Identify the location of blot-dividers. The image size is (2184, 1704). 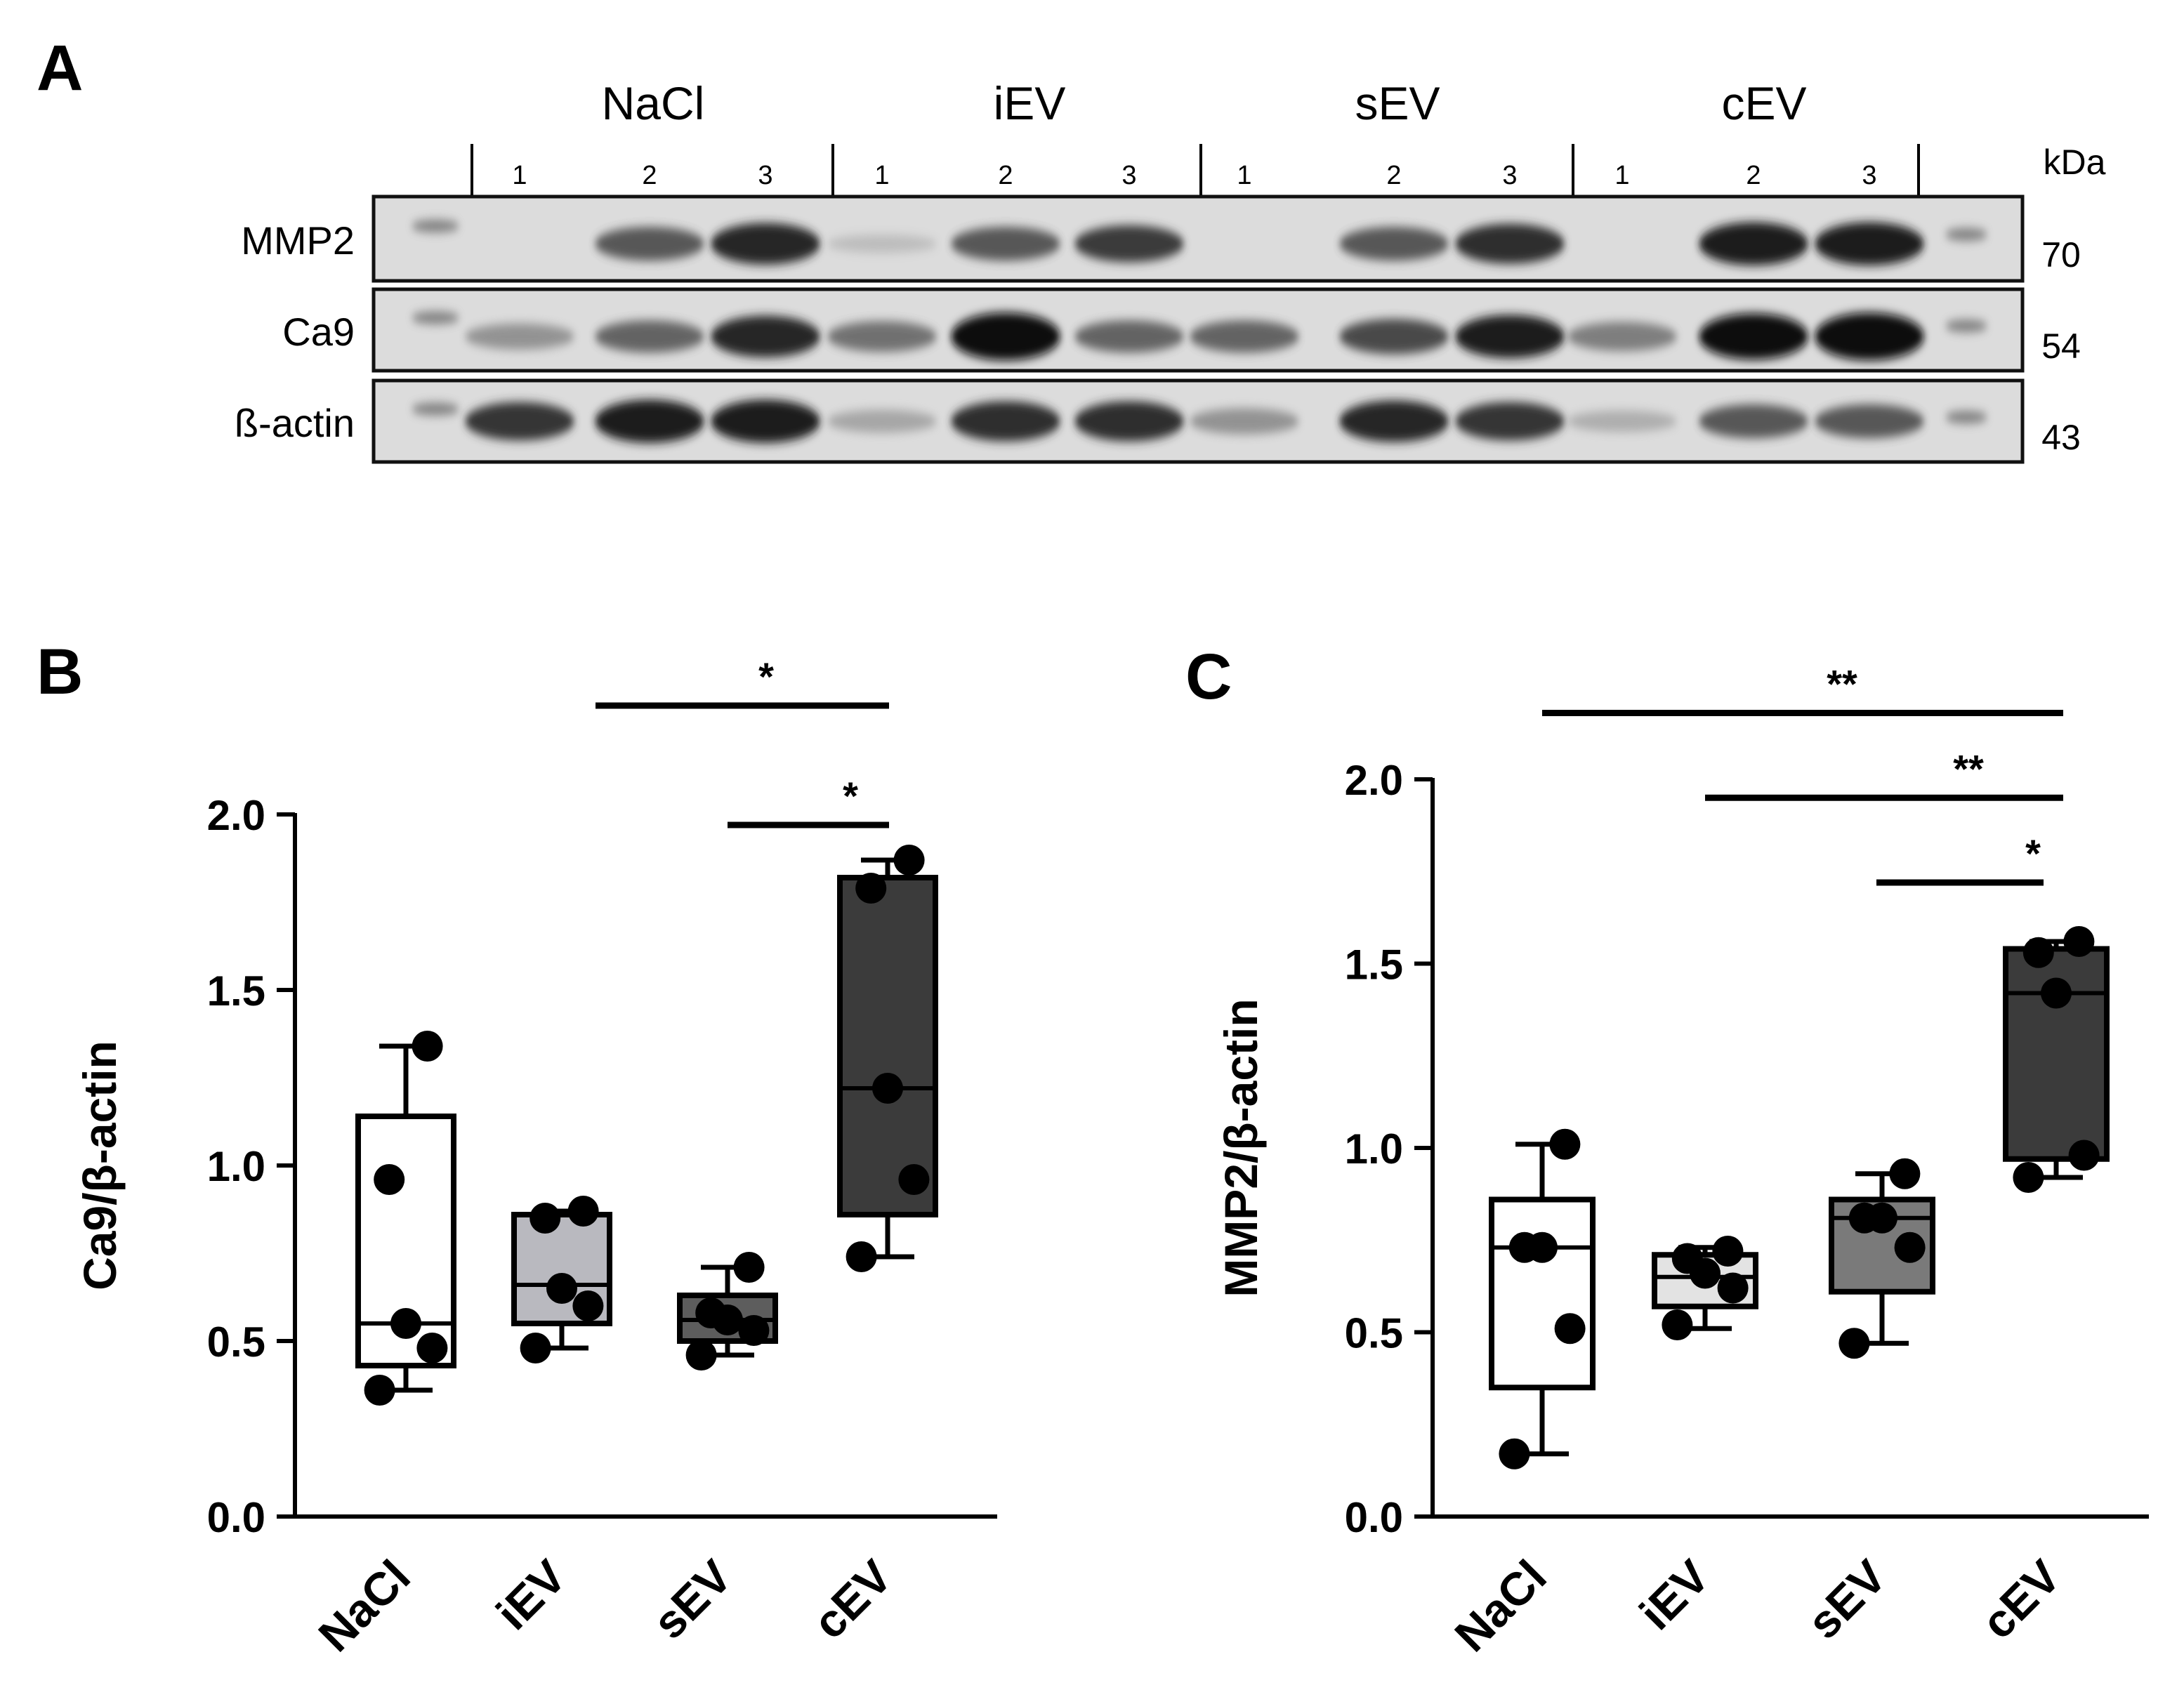
(1195, 170).